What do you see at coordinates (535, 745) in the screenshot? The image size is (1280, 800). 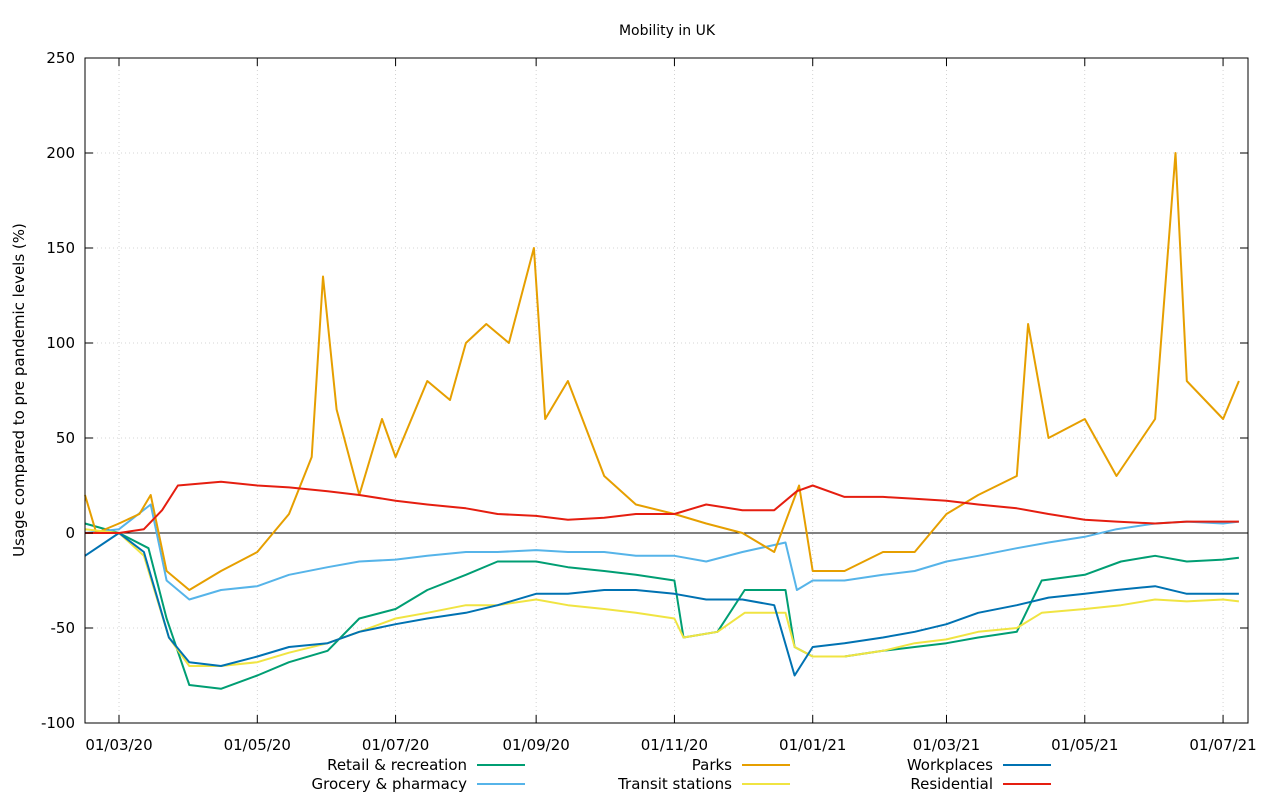 I see `x-tick-label: 01/09/20` at bounding box center [535, 745].